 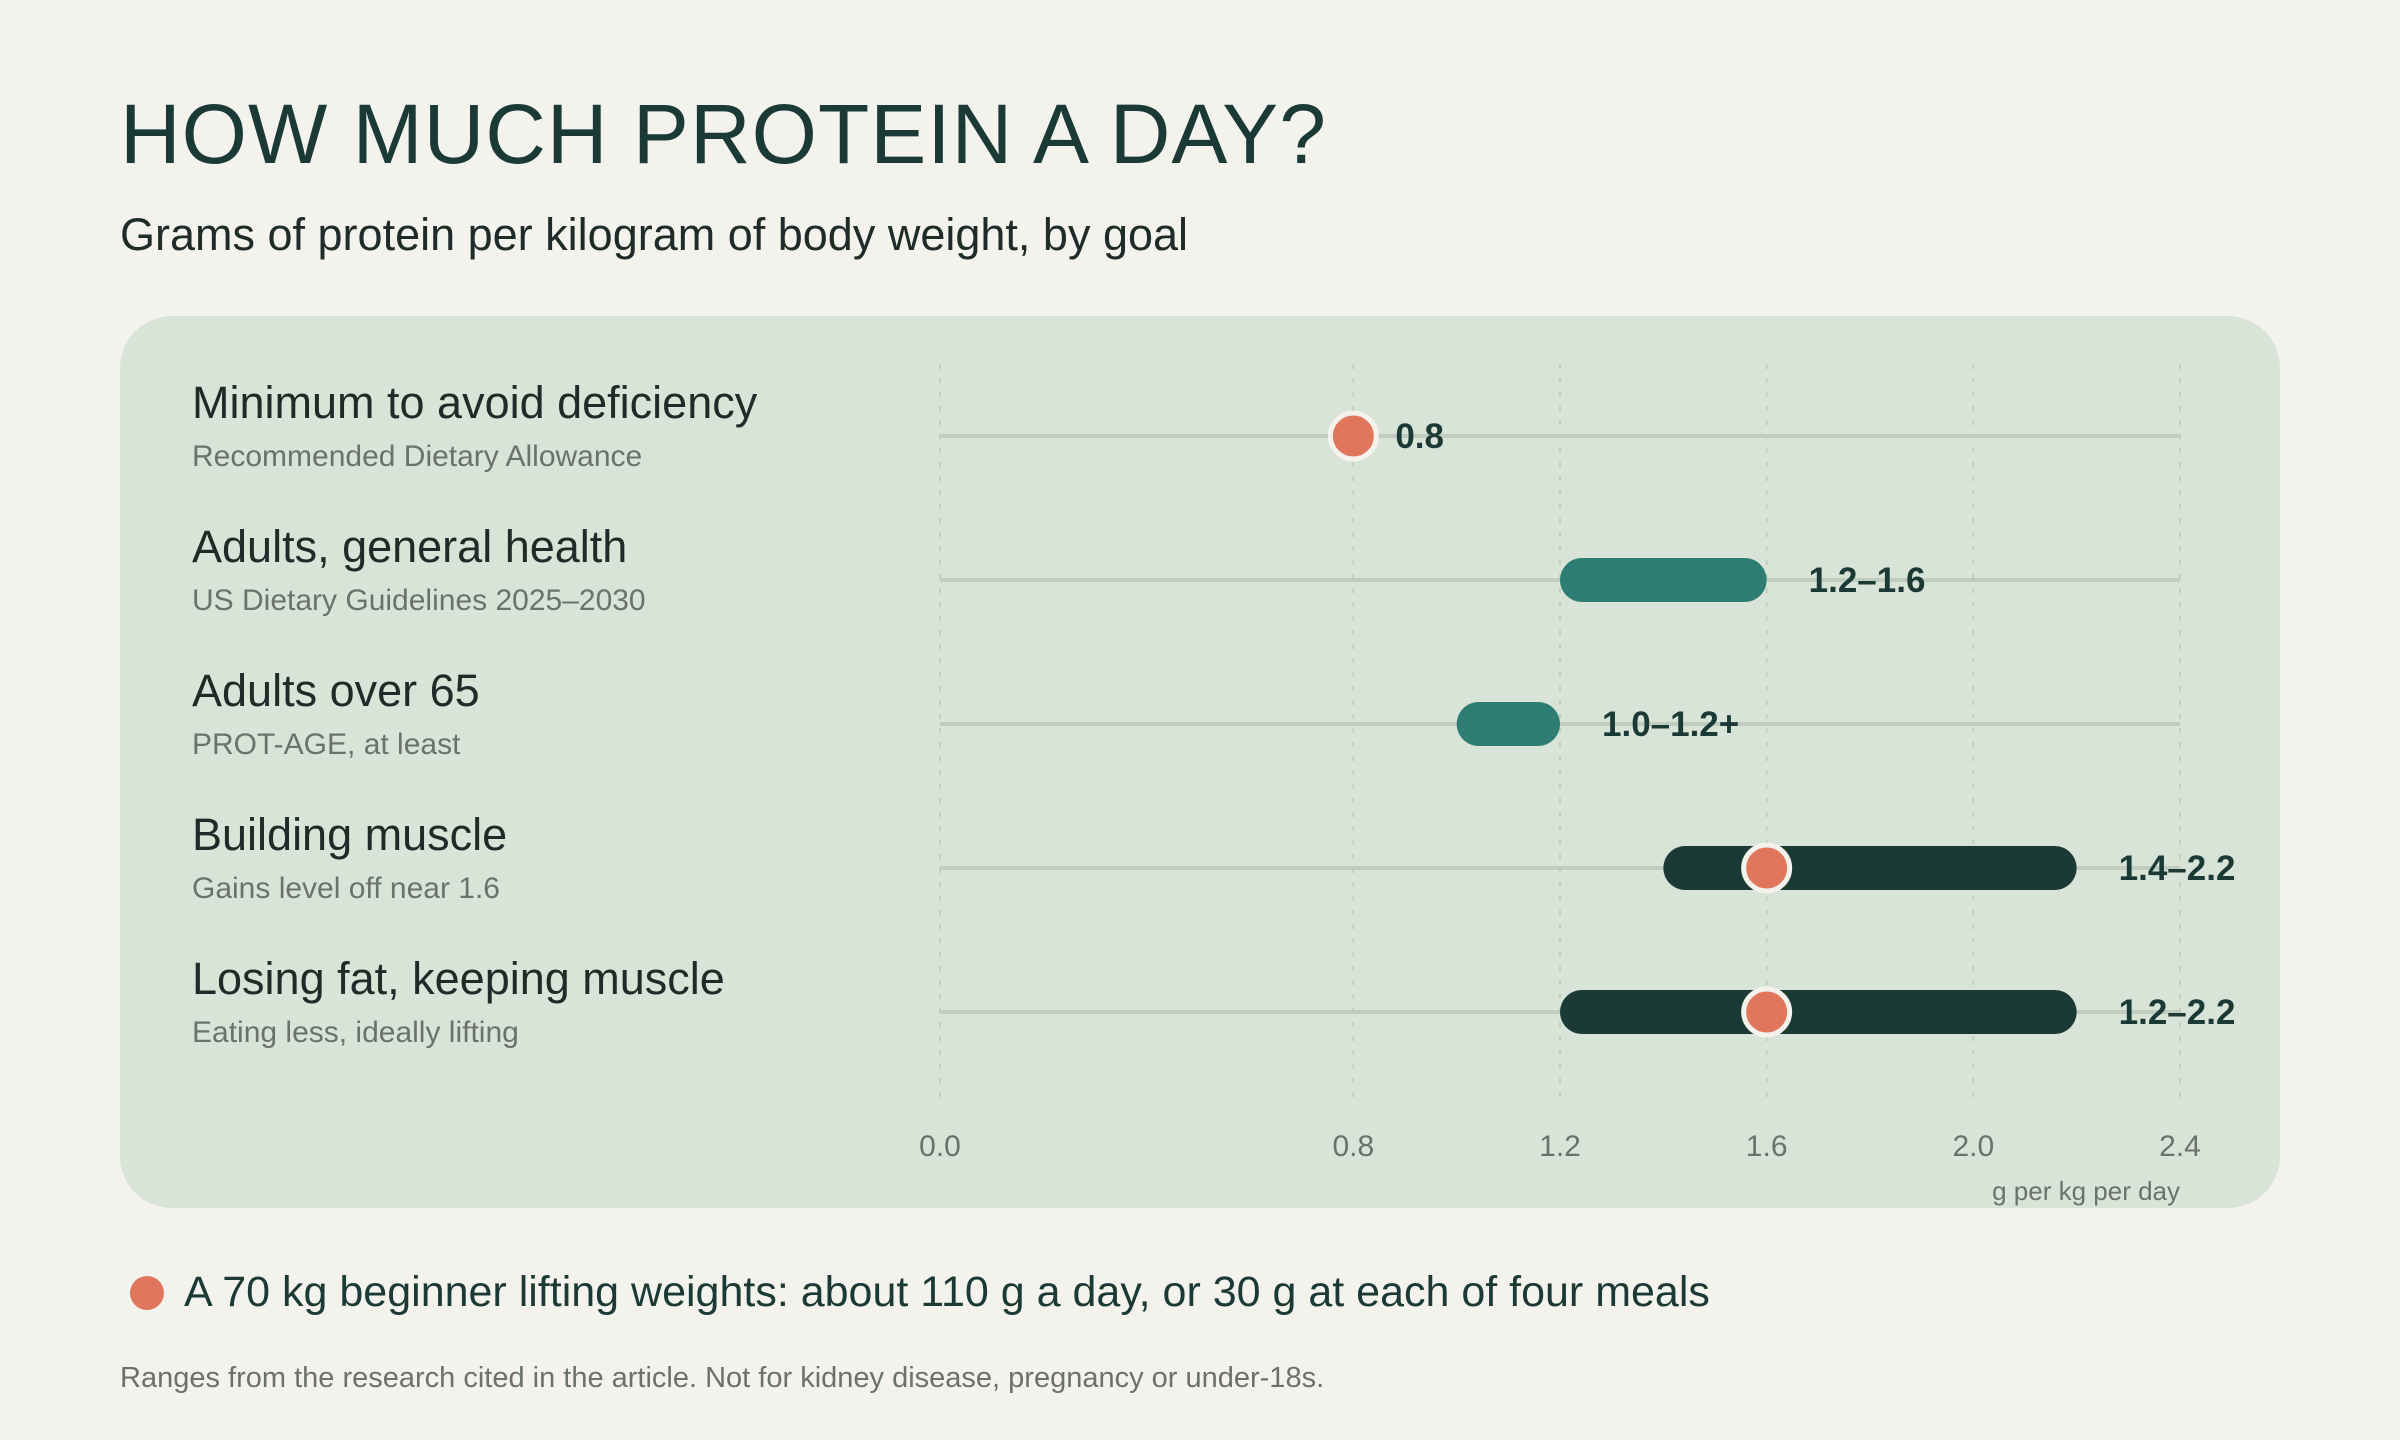 What do you see at coordinates (147, 1292) in the screenshot?
I see `marker-dot-icon` at bounding box center [147, 1292].